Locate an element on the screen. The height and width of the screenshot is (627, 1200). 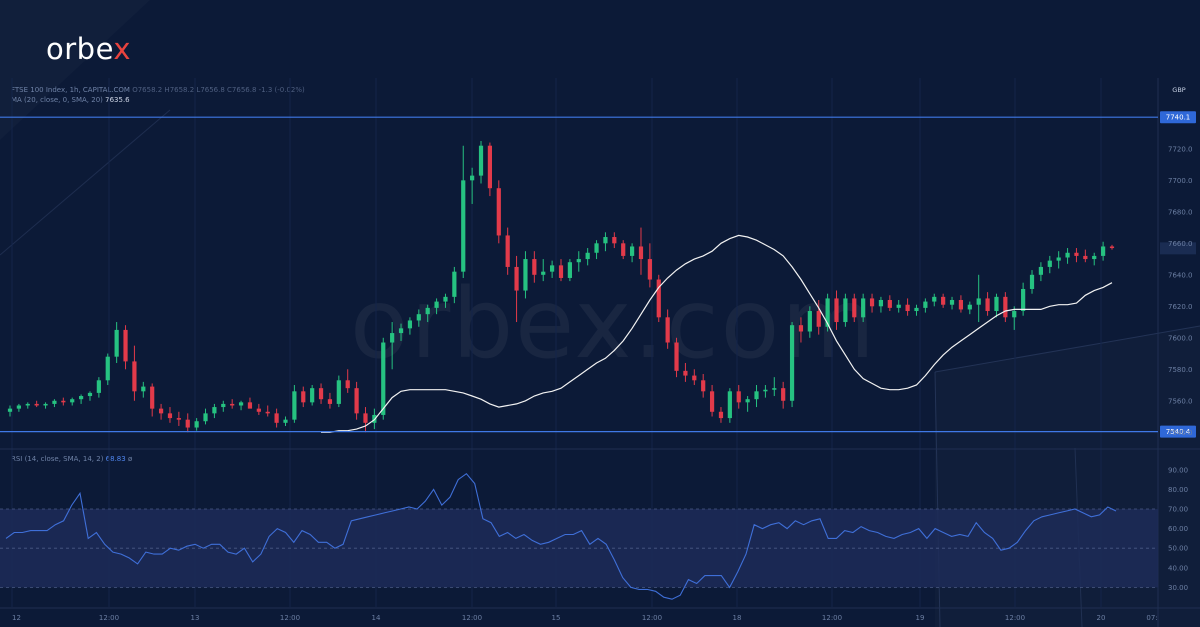
time-tick-label: 12:00 is located at coordinates (1015, 618).